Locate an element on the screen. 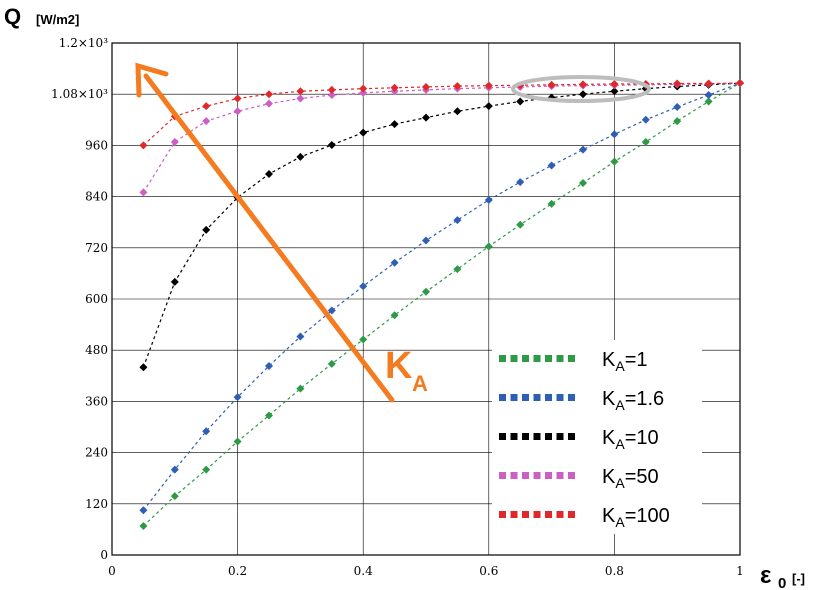 The height and width of the screenshot is (590, 821). legend-item: KA=1 is located at coordinates (573, 361).